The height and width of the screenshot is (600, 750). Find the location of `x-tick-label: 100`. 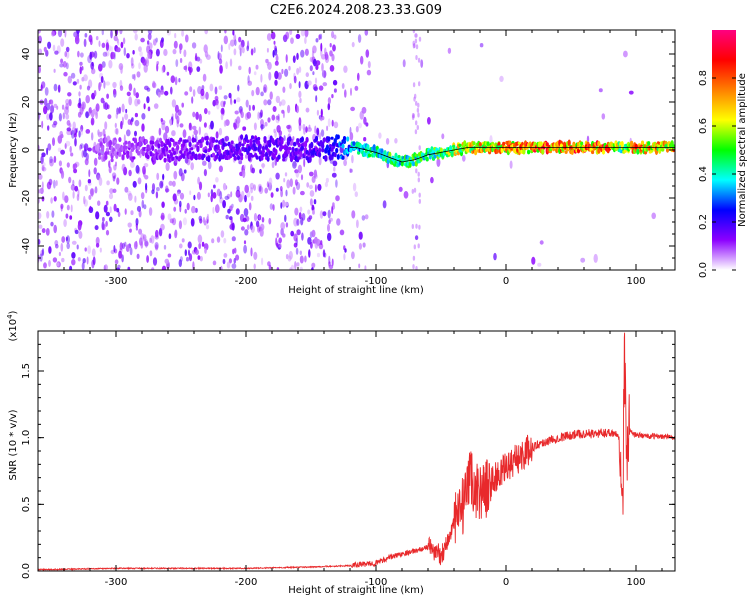

x-tick-label: 100 is located at coordinates (635, 582).